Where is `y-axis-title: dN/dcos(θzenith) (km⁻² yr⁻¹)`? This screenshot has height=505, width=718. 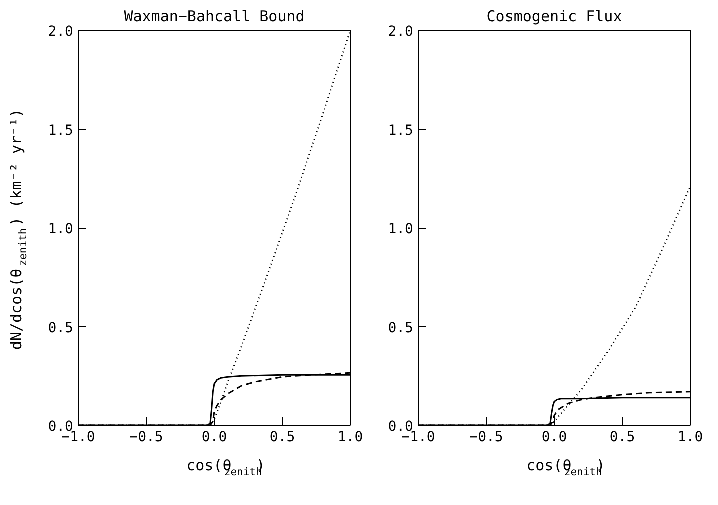 y-axis-title: dN/dcos(θzenith) (km⁻² yr⁻¹) is located at coordinates (19, 229).